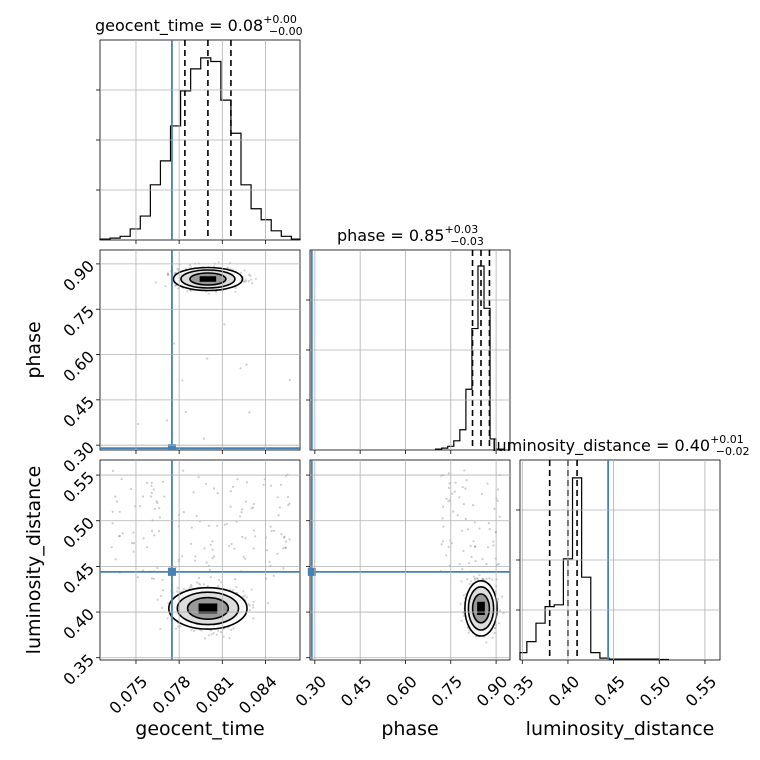 The height and width of the screenshot is (760, 760). I want to click on y-tick-label: 0.35, so click(78, 669).